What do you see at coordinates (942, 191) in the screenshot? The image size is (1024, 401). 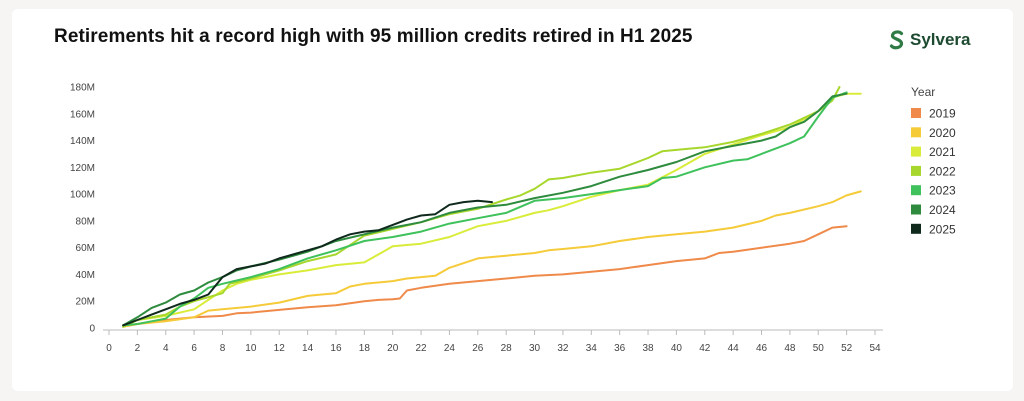 I see `legend-label: 2023` at bounding box center [942, 191].